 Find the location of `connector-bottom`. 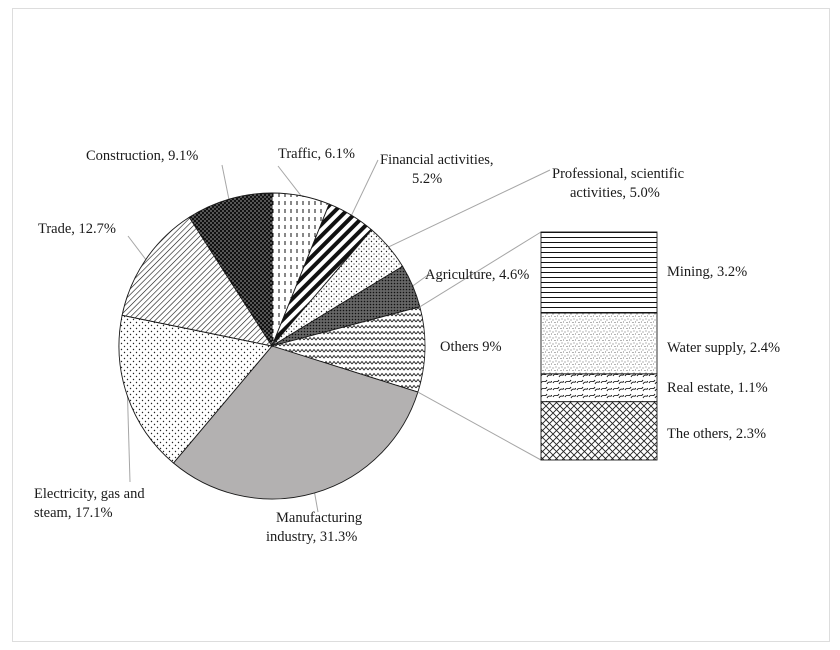

connector-bottom is located at coordinates (479, 426).